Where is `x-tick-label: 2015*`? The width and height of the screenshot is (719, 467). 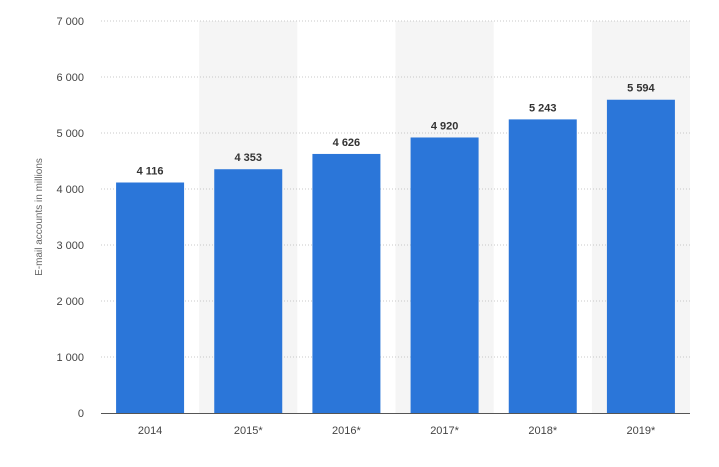
x-tick-label: 2015* is located at coordinates (248, 431).